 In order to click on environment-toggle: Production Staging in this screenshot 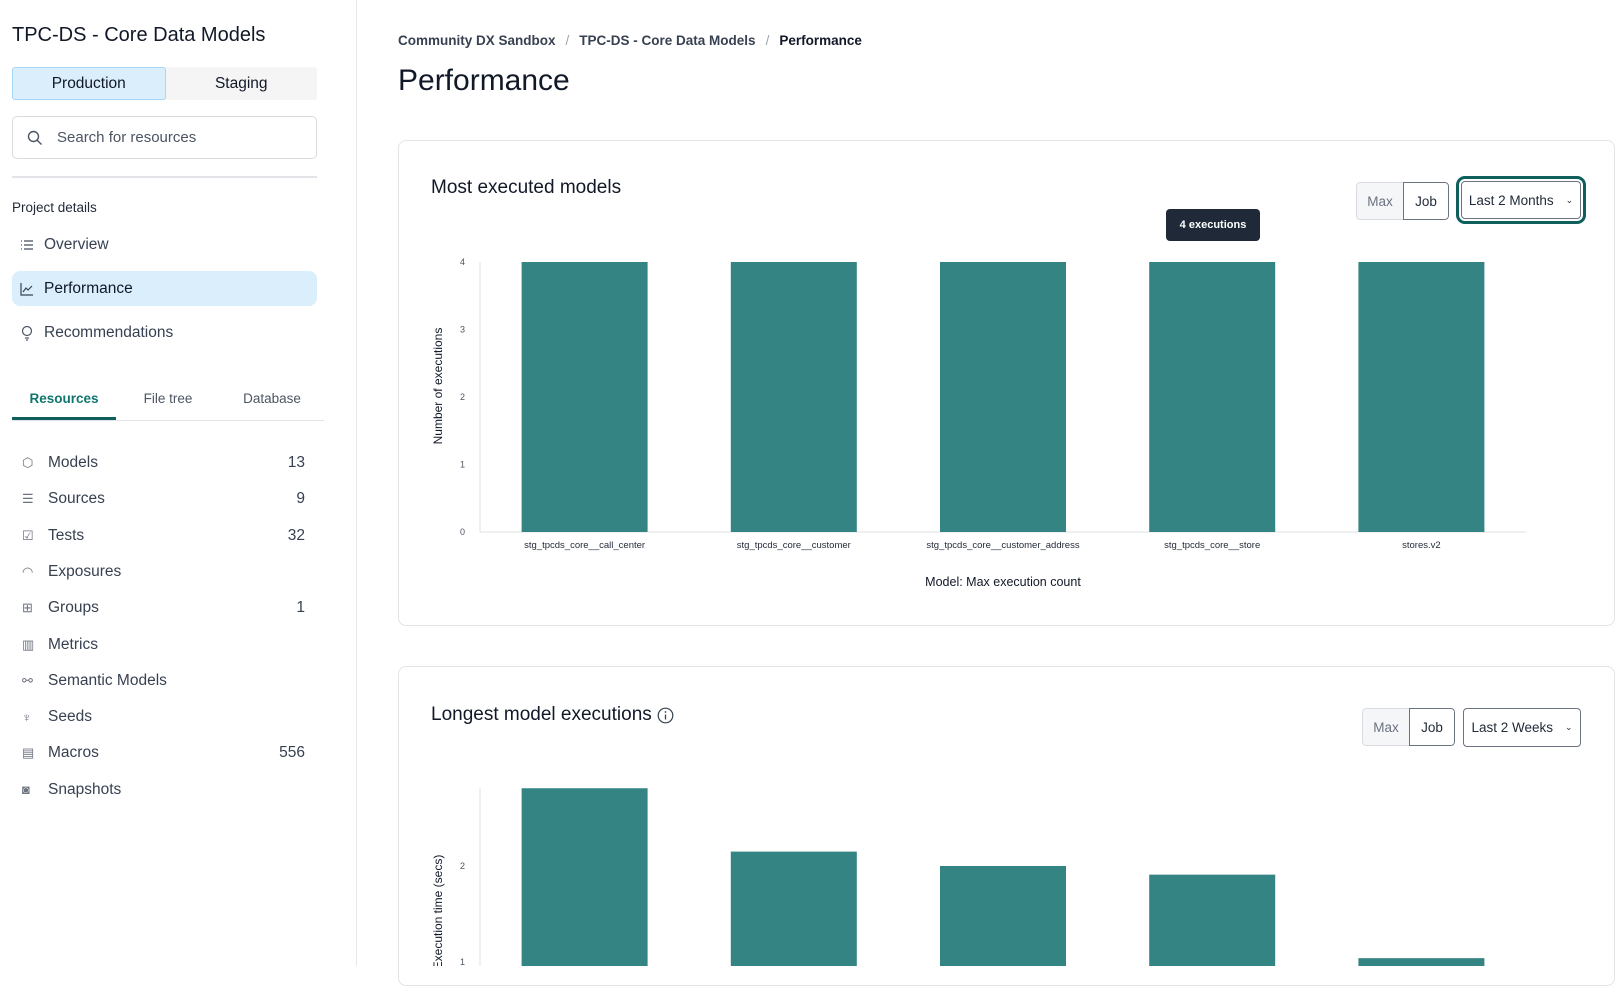, I will do `click(164, 83)`.